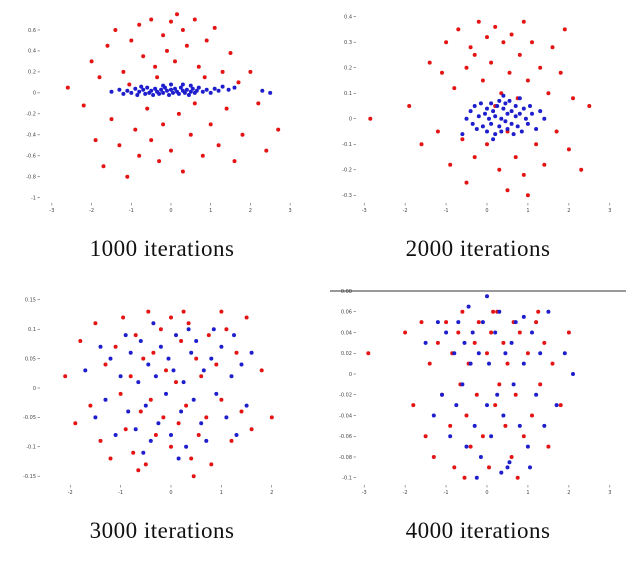  I want to click on caption-1000-iterations: 1000 iterations, so click(162, 248).